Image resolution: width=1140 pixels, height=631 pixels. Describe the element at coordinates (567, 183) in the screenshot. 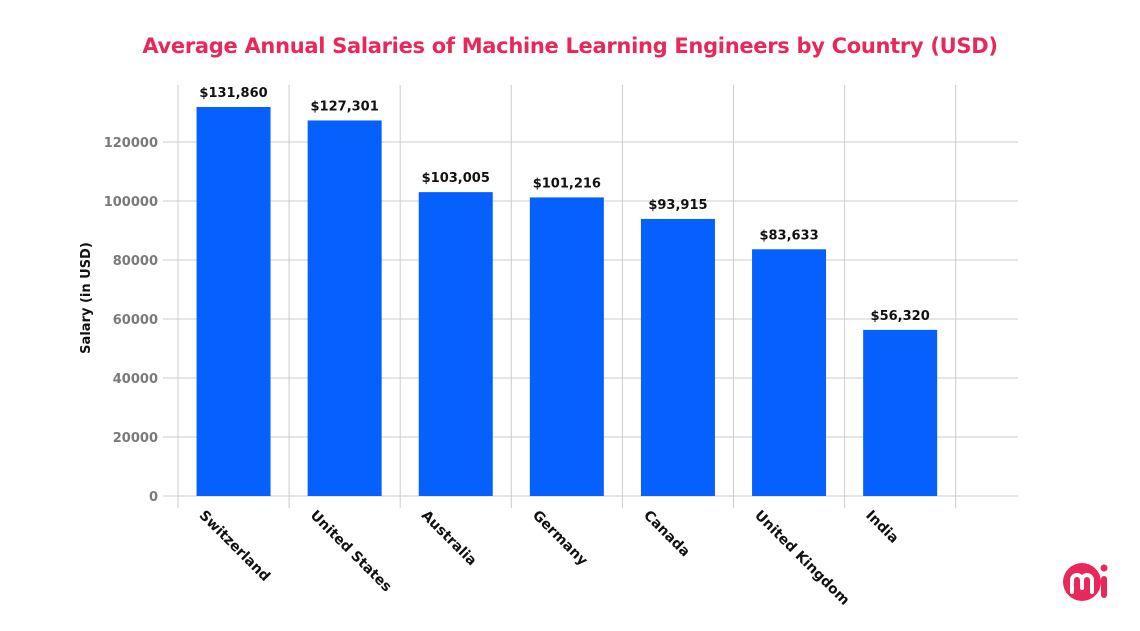

I see `data-label: $101,216` at that location.